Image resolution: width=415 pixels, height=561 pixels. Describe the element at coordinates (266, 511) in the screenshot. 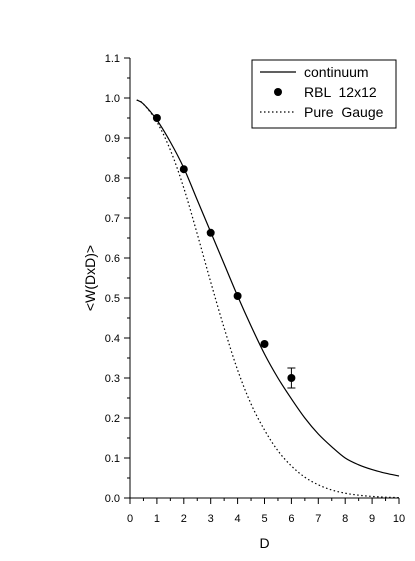

I see `x-ticks: 0 1 2 3 4 5 6 7 8 9 10` at that location.